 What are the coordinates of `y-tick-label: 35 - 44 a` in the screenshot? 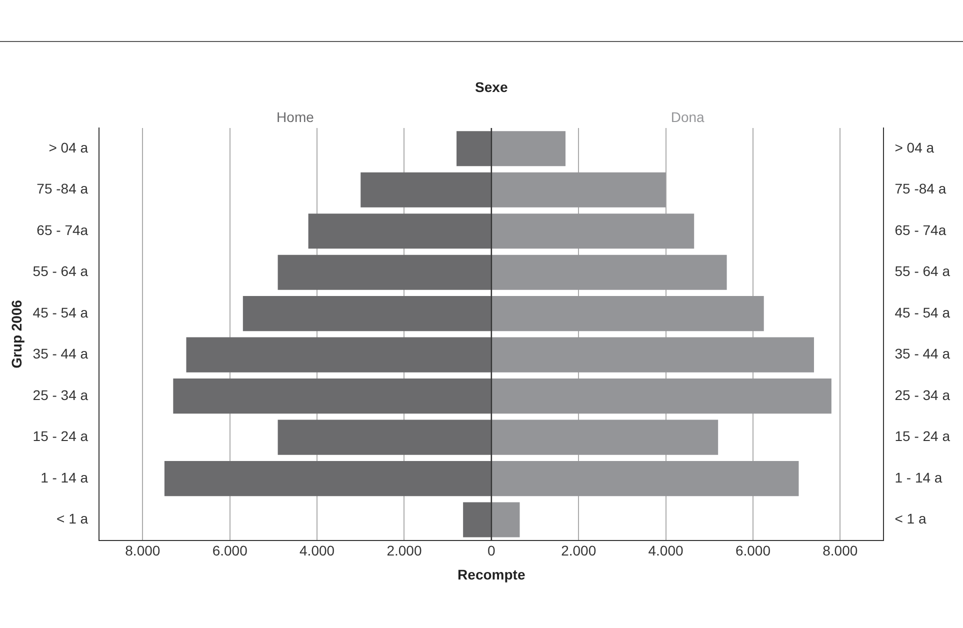 It's located at (60, 354).